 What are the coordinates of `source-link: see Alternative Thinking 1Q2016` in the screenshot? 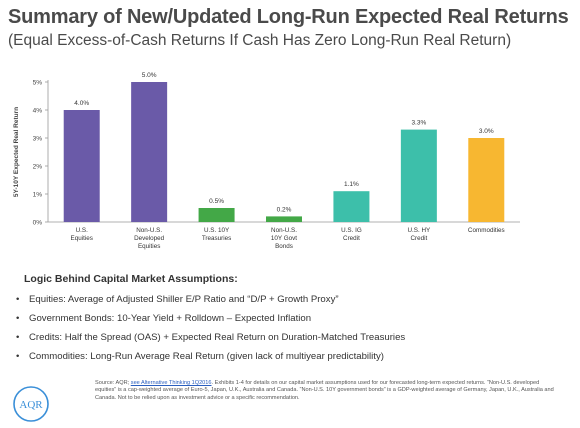 It's located at (171, 383).